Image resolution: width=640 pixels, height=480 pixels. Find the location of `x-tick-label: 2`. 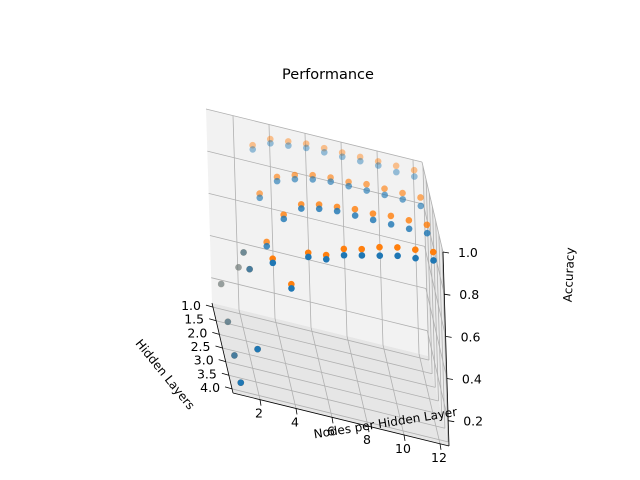

x-tick-label: 2 is located at coordinates (259, 413).